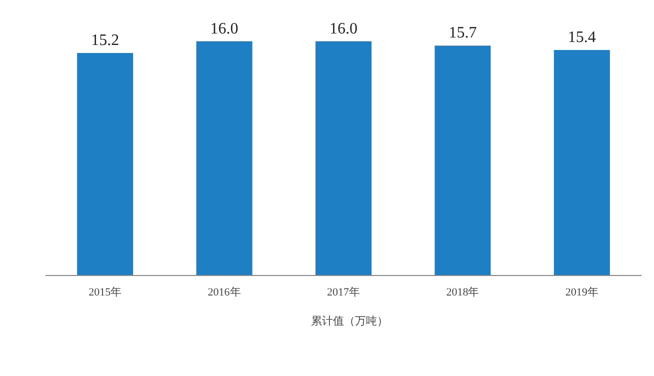 The height and width of the screenshot is (376, 654). Describe the element at coordinates (349, 321) in the screenshot. I see `text: 累计值（万吨）` at that location.